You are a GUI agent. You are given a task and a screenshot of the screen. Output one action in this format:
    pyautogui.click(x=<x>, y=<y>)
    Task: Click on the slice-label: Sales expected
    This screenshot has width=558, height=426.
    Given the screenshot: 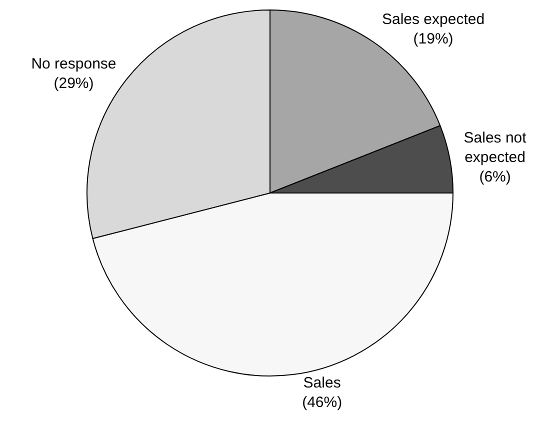 What is the action you would take?
    pyautogui.click(x=433, y=19)
    